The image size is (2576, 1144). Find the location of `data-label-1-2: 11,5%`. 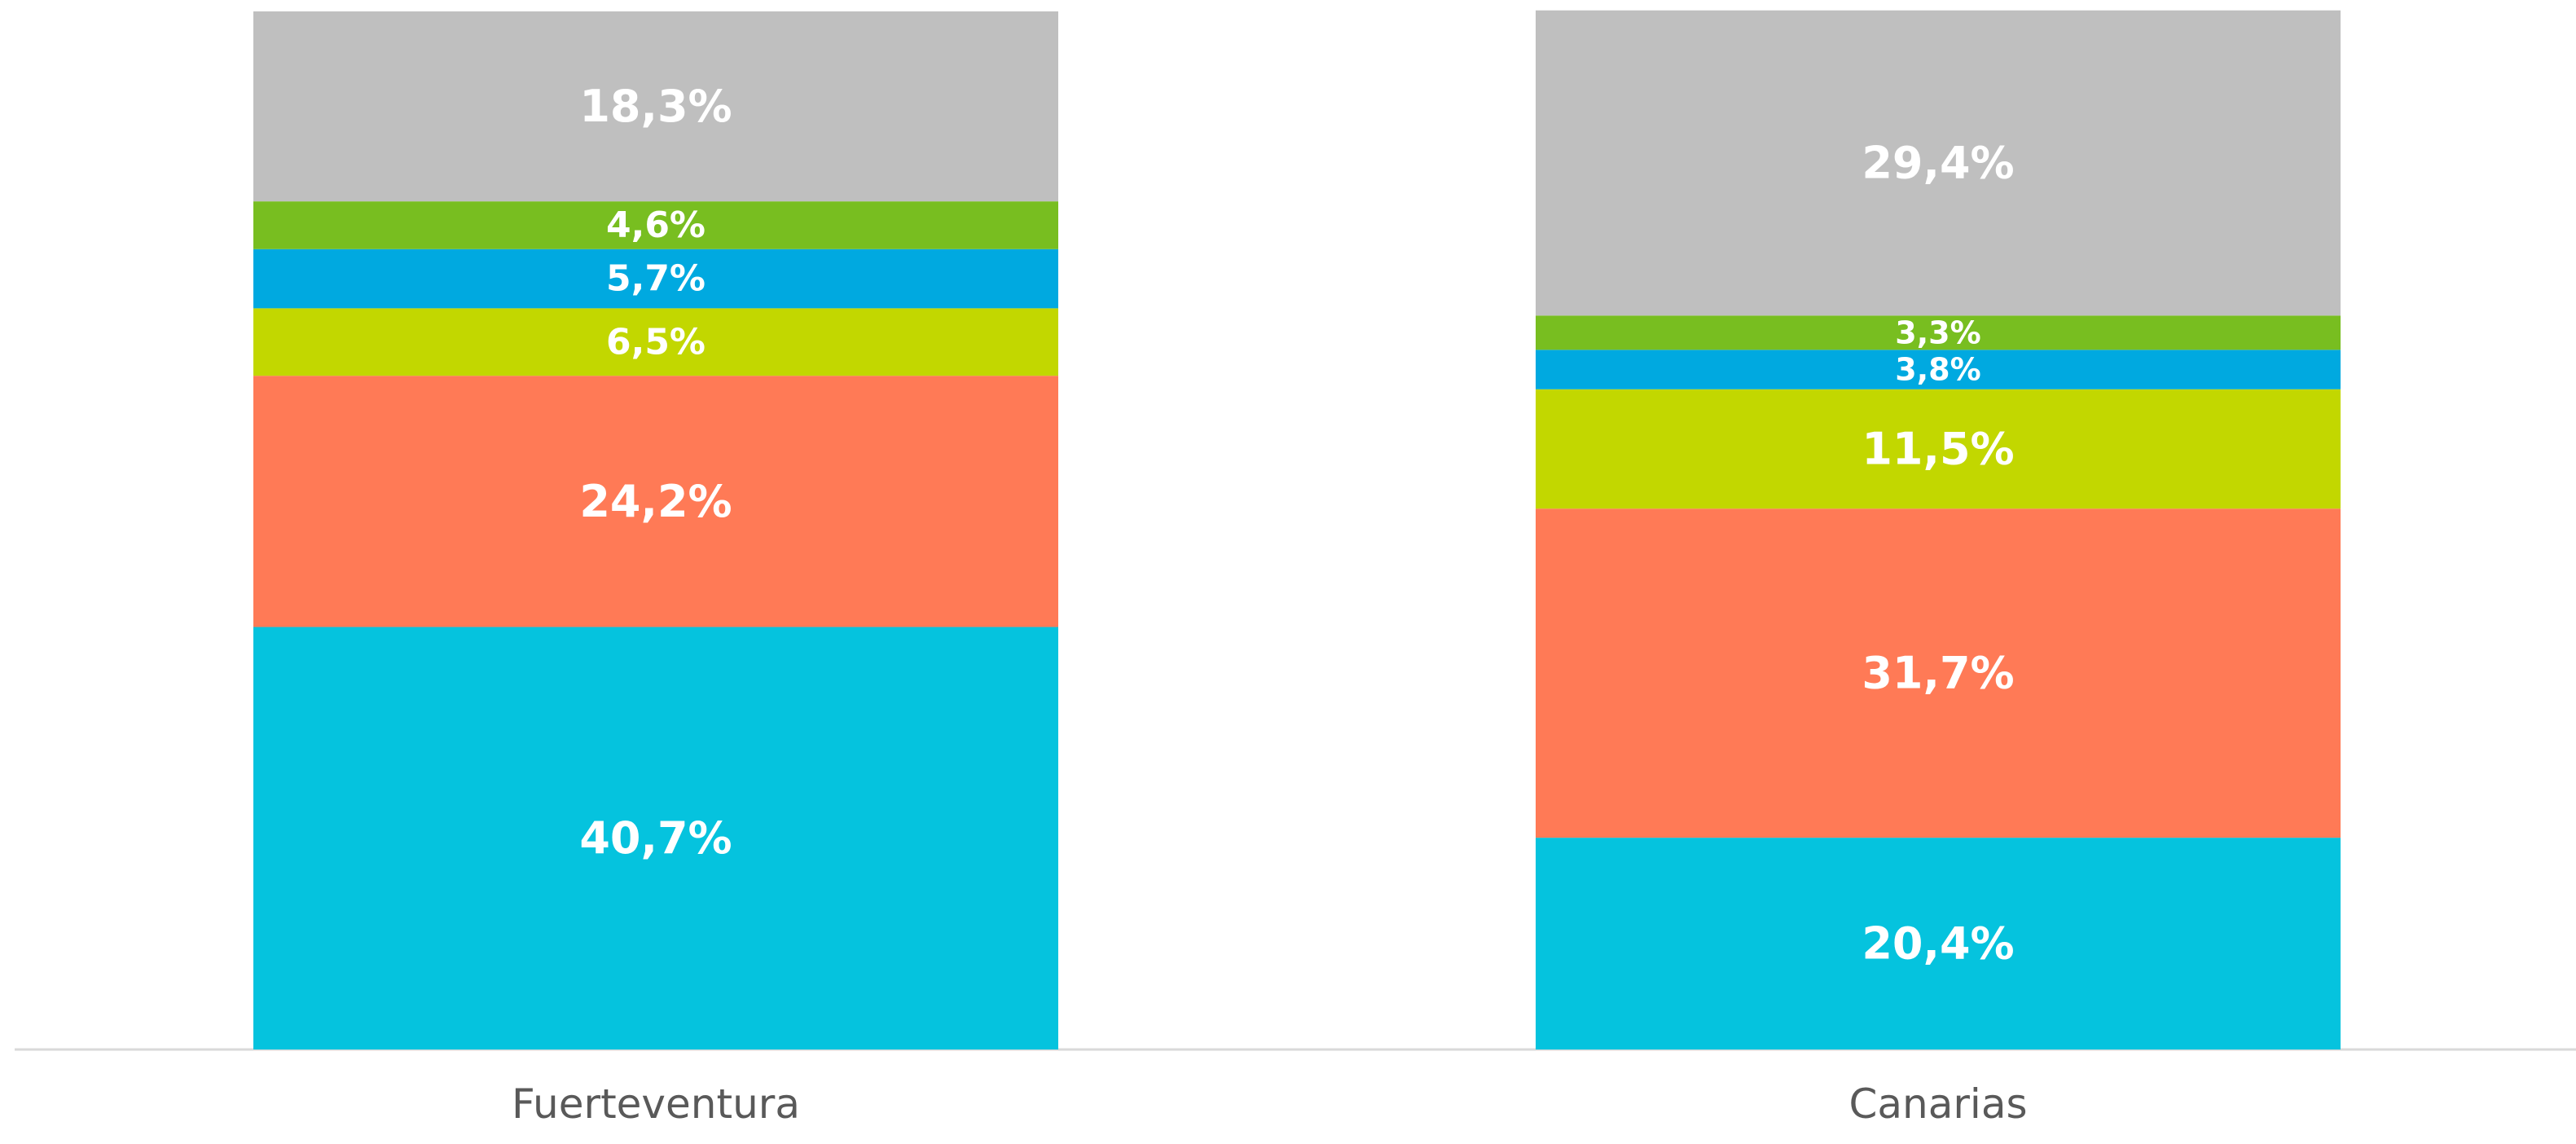

data-label-1-2: 11,5% is located at coordinates (1938, 448).